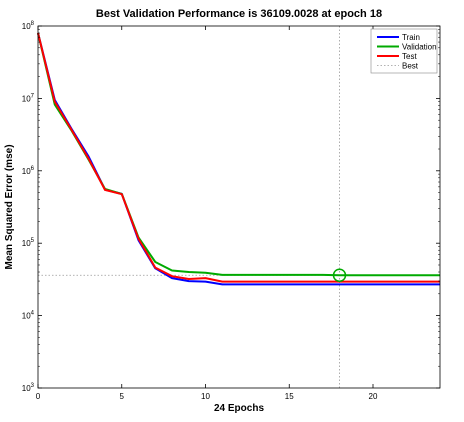  I want to click on y-tick-label: 10⁴, so click(28, 316).